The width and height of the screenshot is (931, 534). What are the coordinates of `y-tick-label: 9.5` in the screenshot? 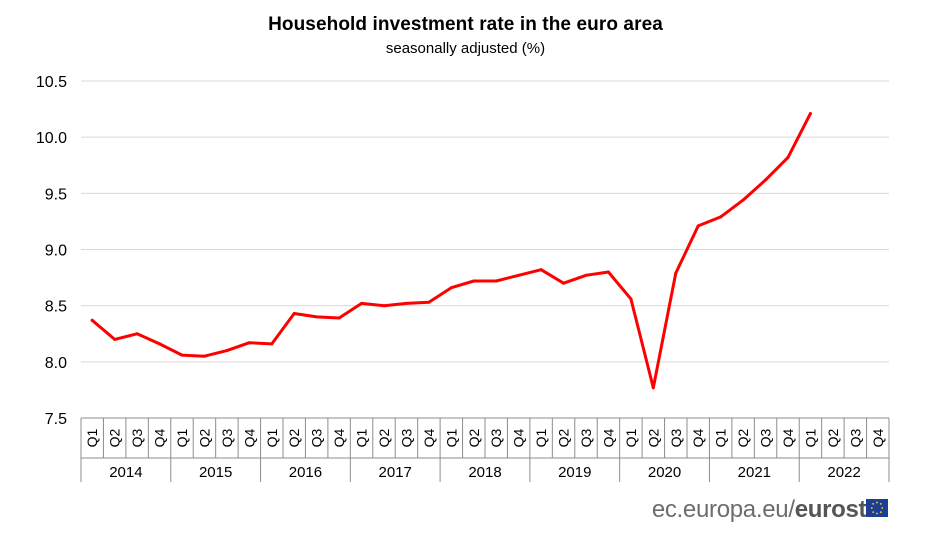 It's located at (56, 194).